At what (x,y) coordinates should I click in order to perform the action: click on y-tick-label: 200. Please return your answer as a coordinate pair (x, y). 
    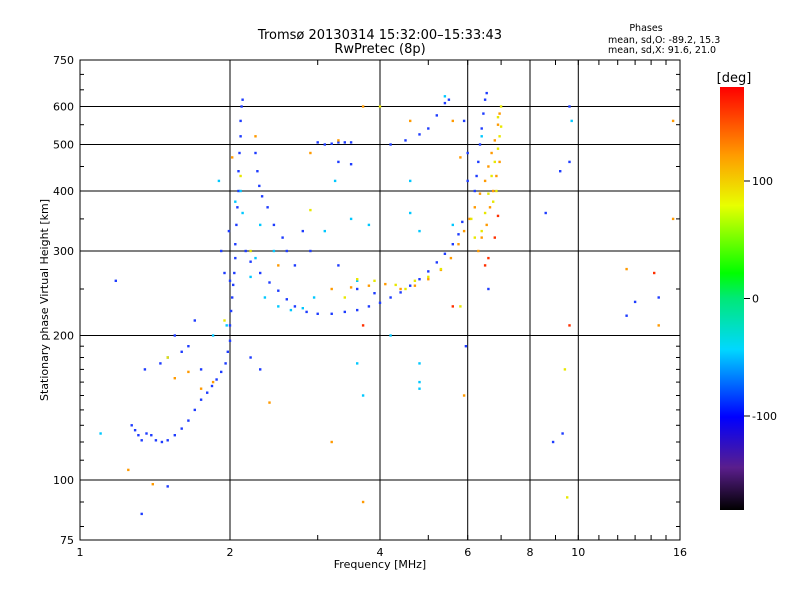
    Looking at the image, I should click on (63, 336).